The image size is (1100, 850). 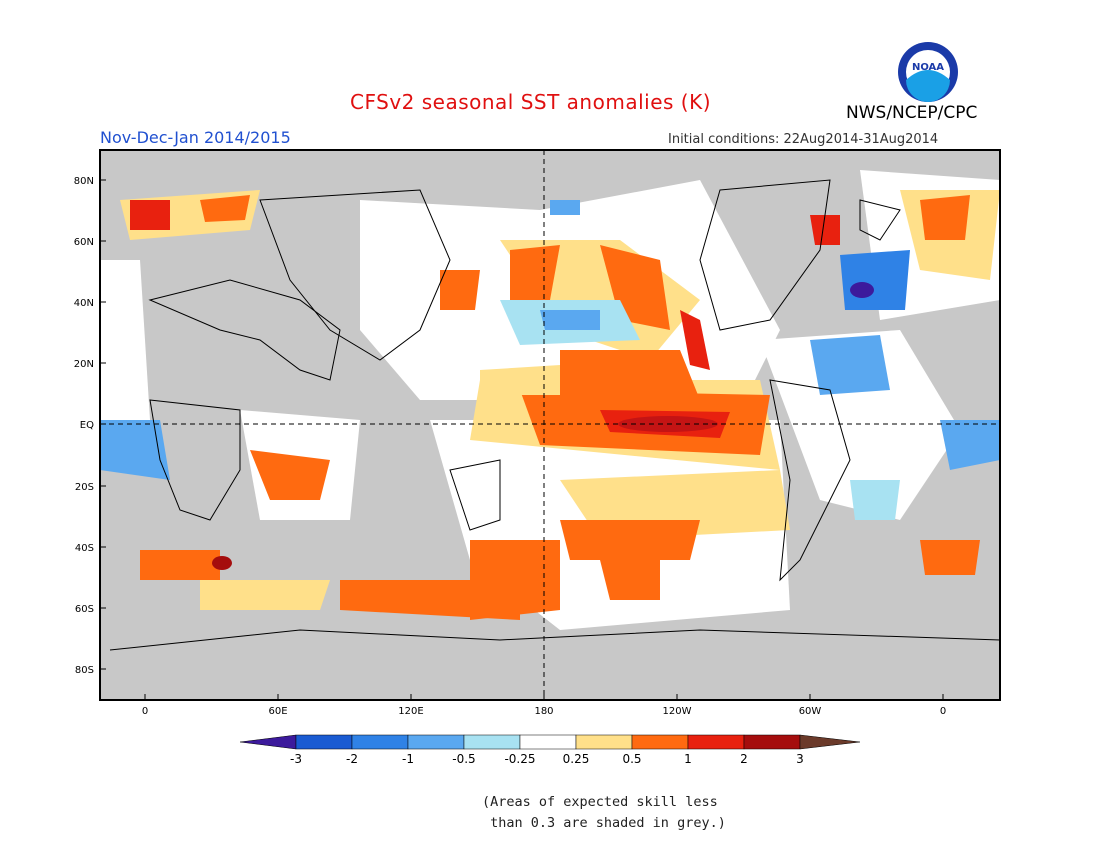 What do you see at coordinates (810, 711) in the screenshot?
I see `lon-label: 60W` at bounding box center [810, 711].